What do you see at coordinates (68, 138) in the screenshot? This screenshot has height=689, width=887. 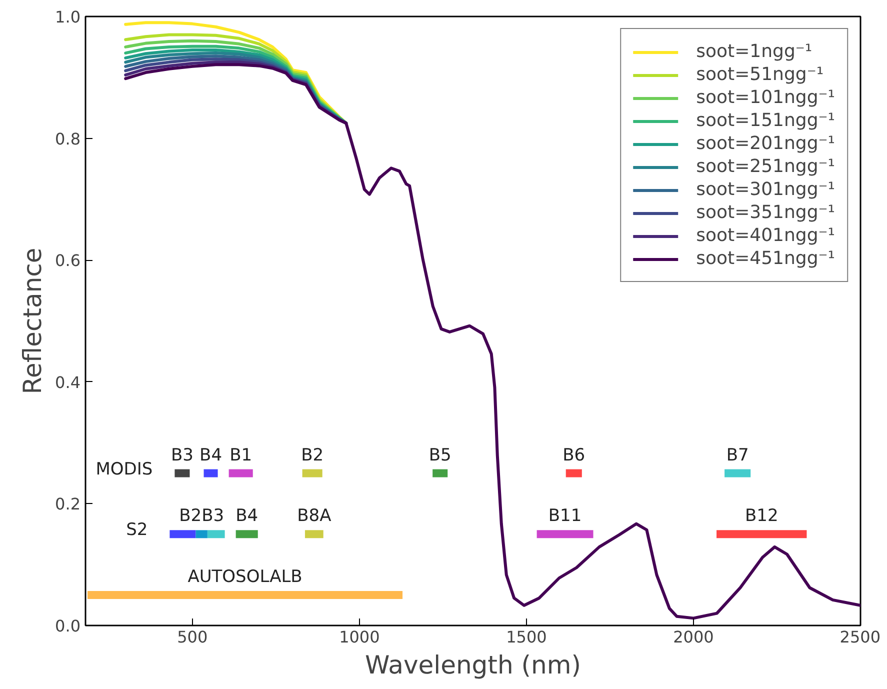 I see `y-tick-label: 0.8` at bounding box center [68, 138].